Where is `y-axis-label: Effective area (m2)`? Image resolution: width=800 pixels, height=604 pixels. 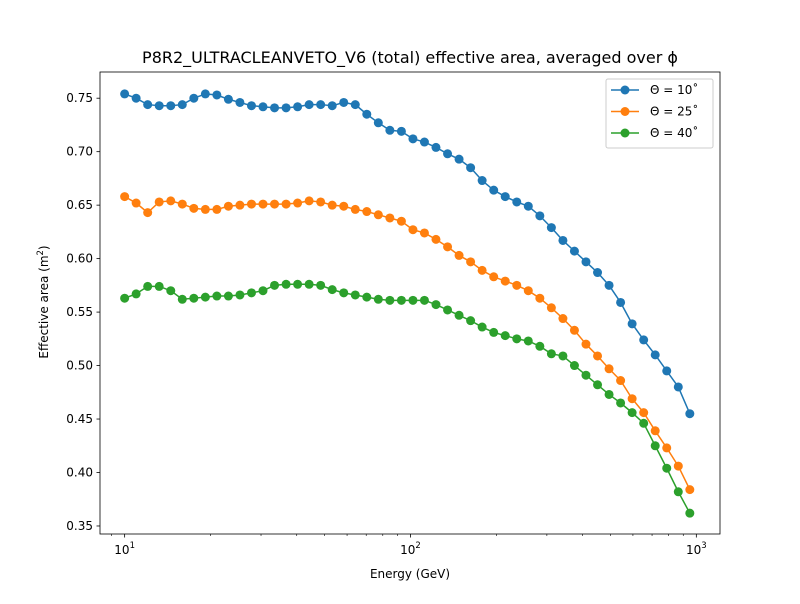 y-axis-label: Effective area (m2) is located at coordinates (43, 301).